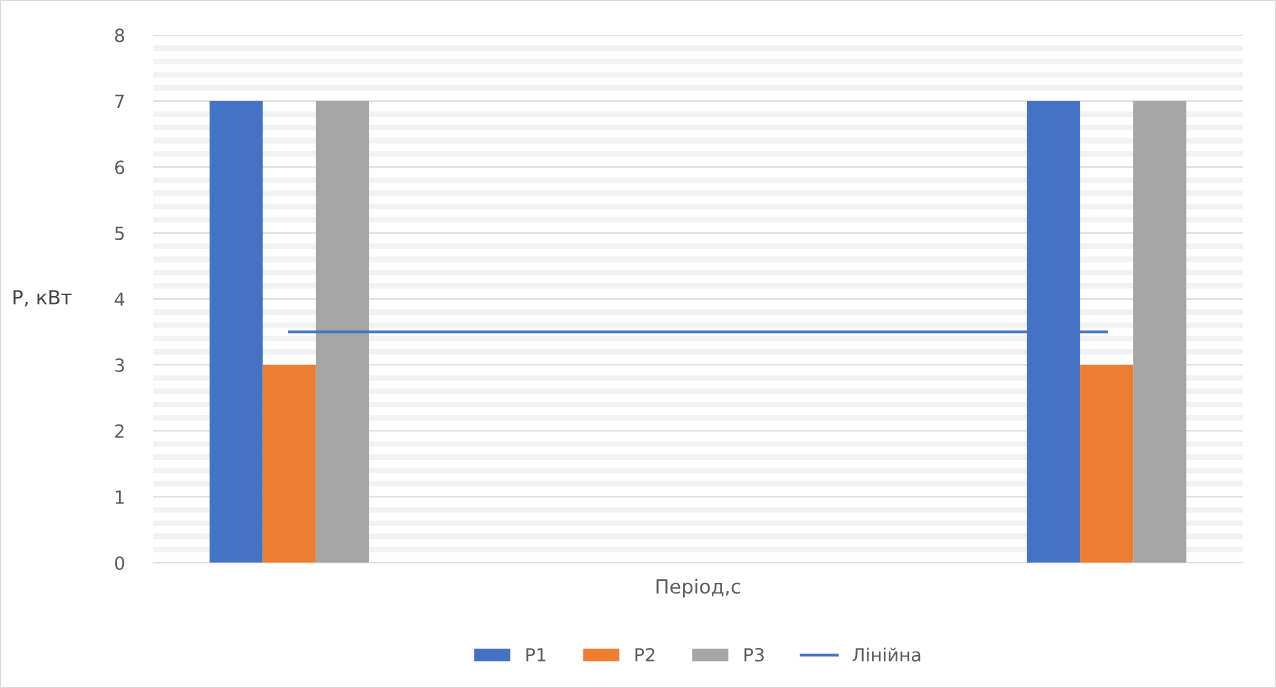 The width and height of the screenshot is (1276, 688). What do you see at coordinates (886, 654) in the screenshot?
I see `legend-label: Лінійна` at bounding box center [886, 654].